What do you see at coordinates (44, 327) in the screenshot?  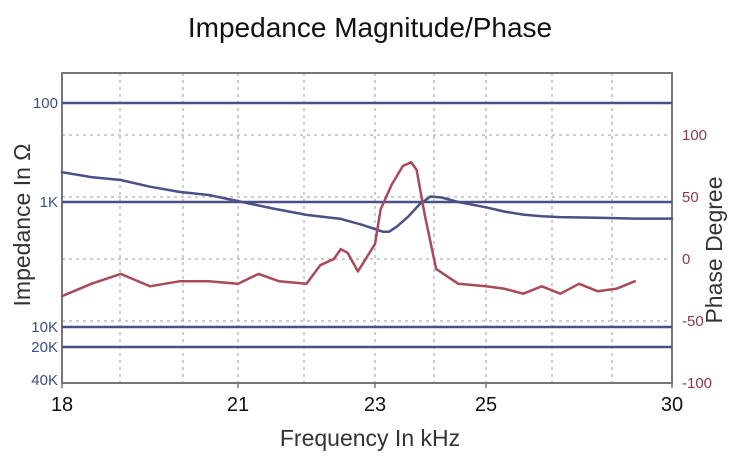 I see `left-tick-label: 10K` at bounding box center [44, 327].